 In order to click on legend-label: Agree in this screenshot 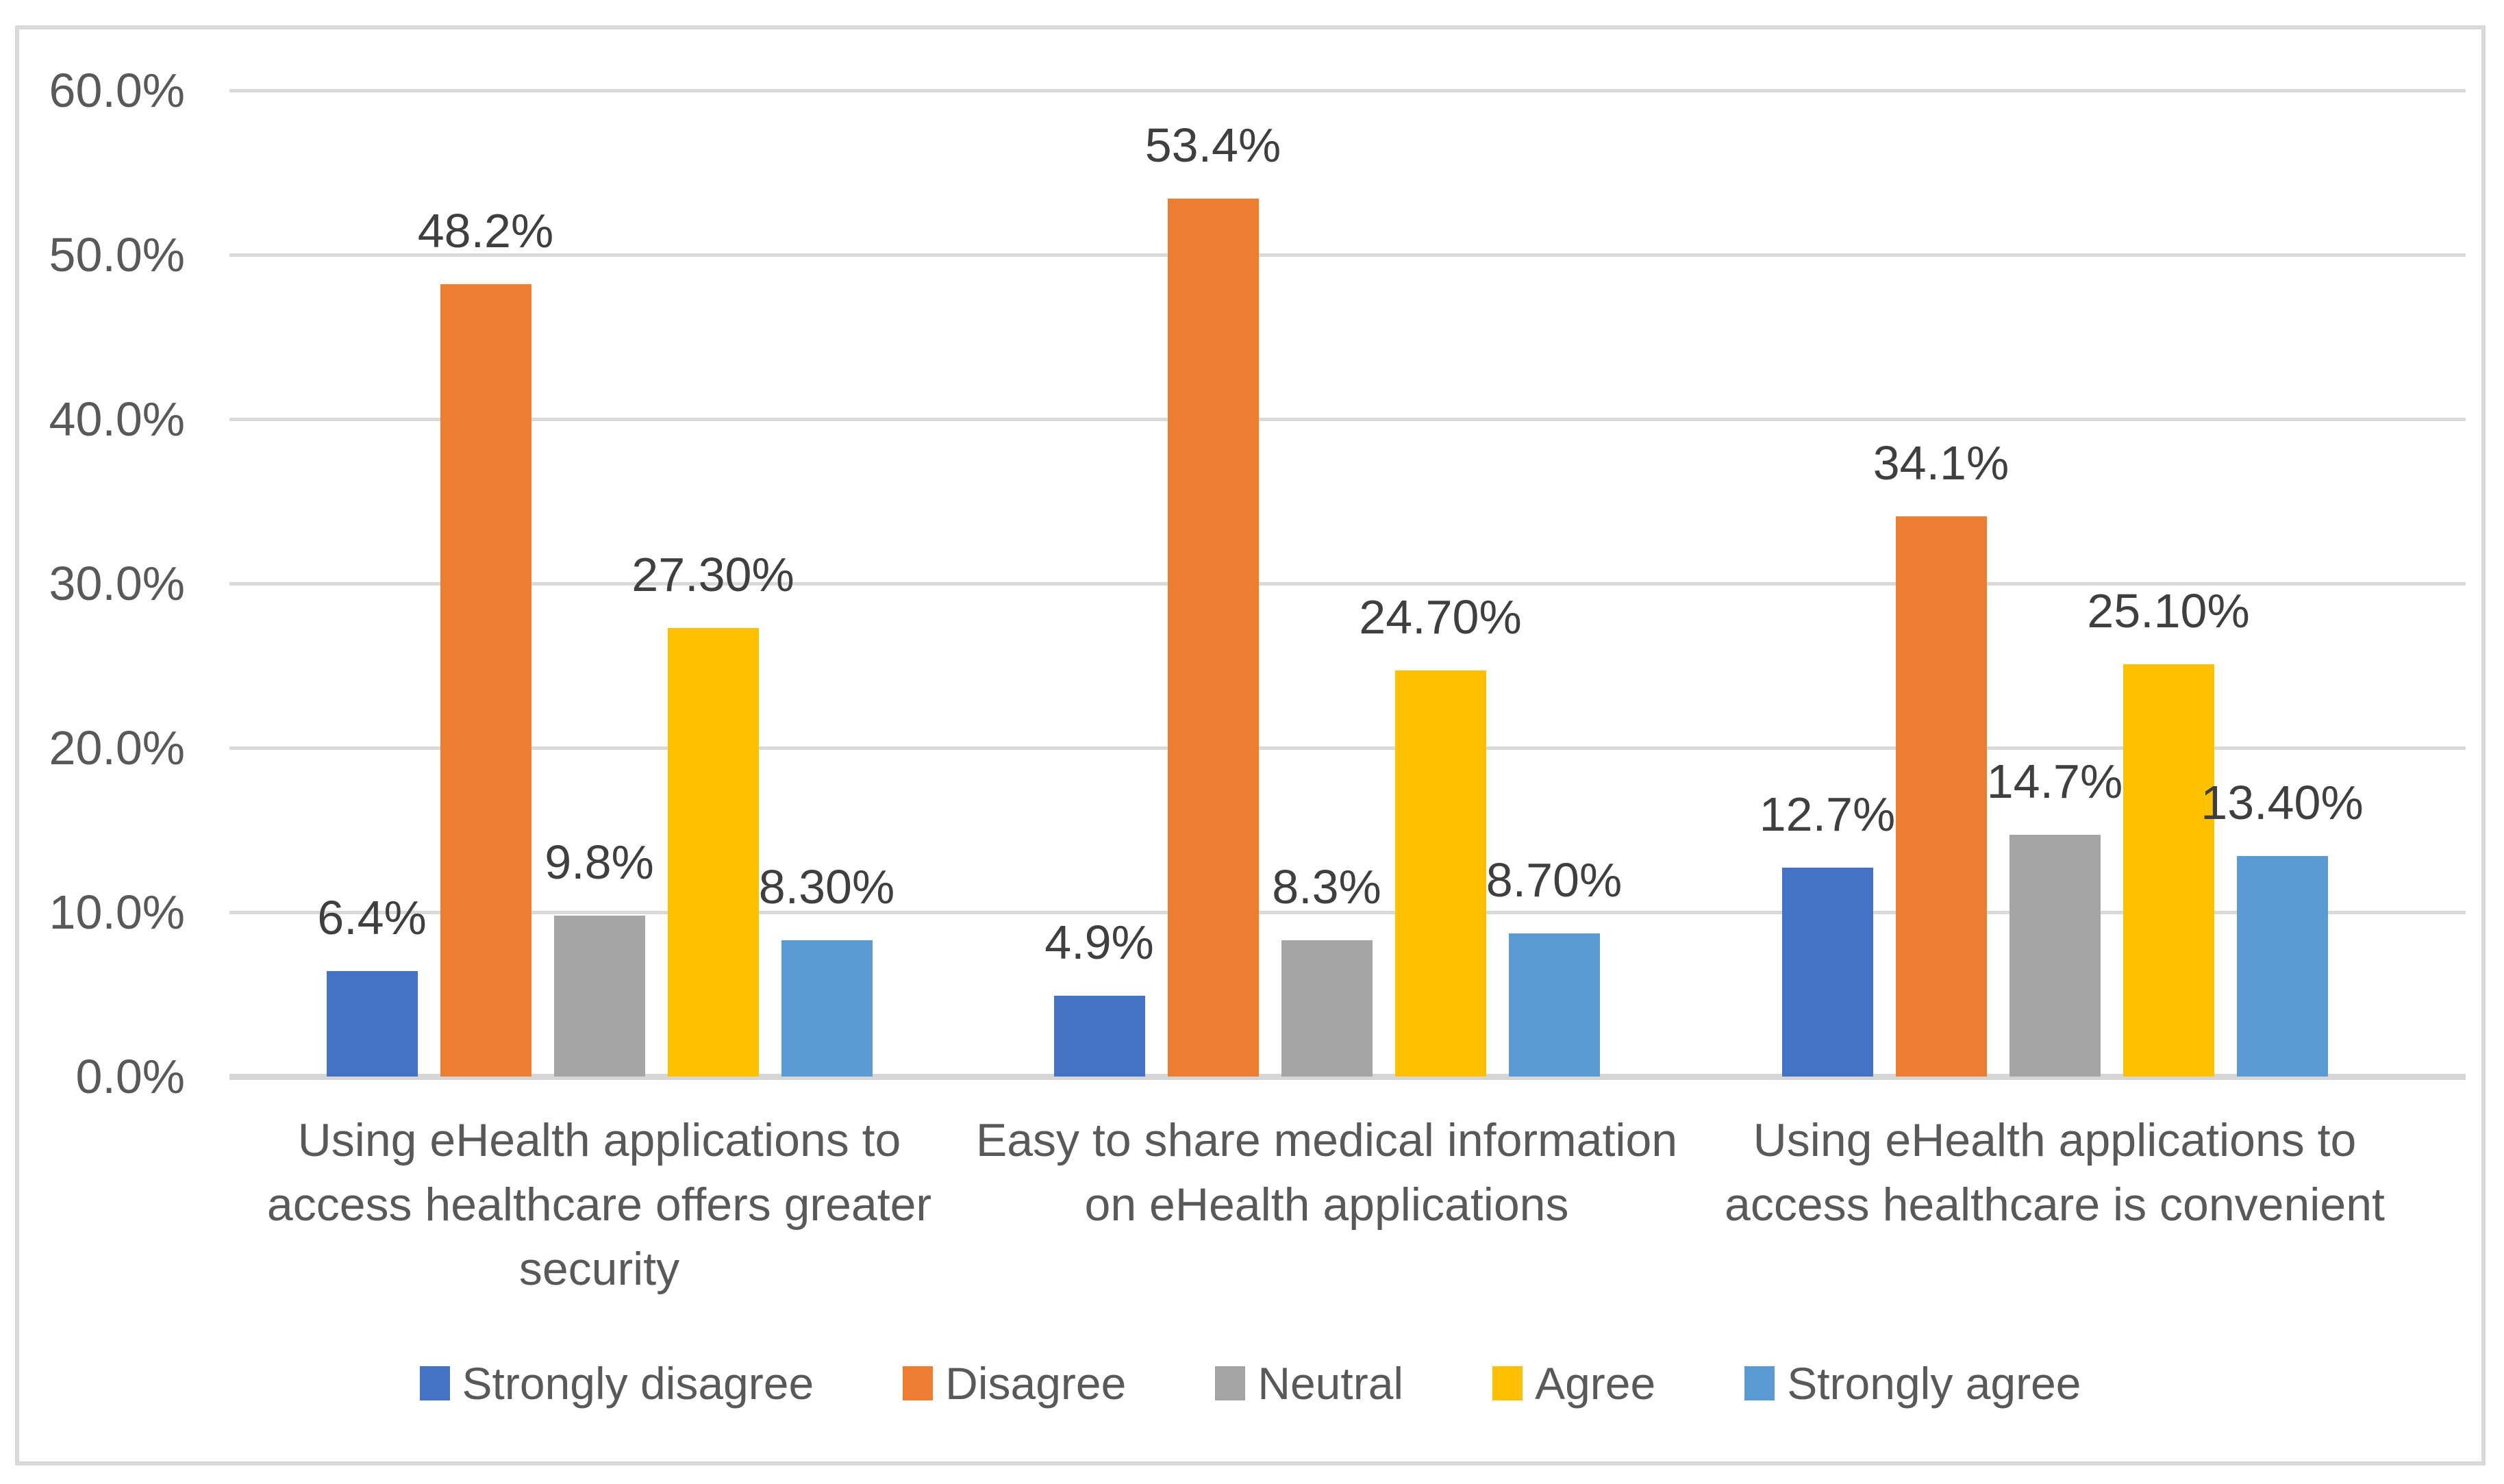, I will do `click(1595, 1383)`.